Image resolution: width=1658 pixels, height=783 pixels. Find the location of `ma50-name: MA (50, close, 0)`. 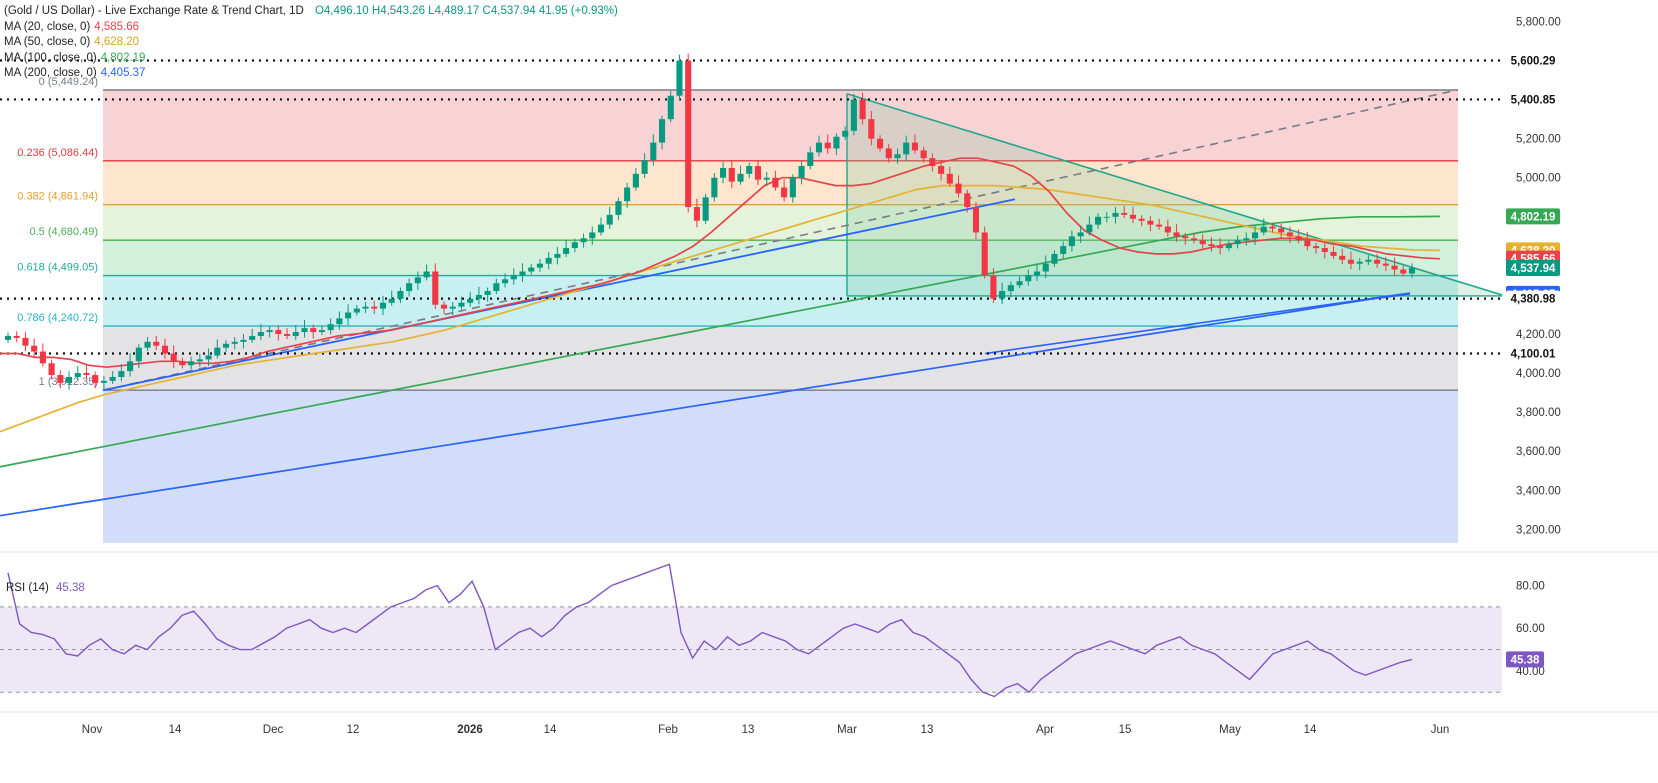

ma50-name: MA (50, close, 0) is located at coordinates (47, 42).